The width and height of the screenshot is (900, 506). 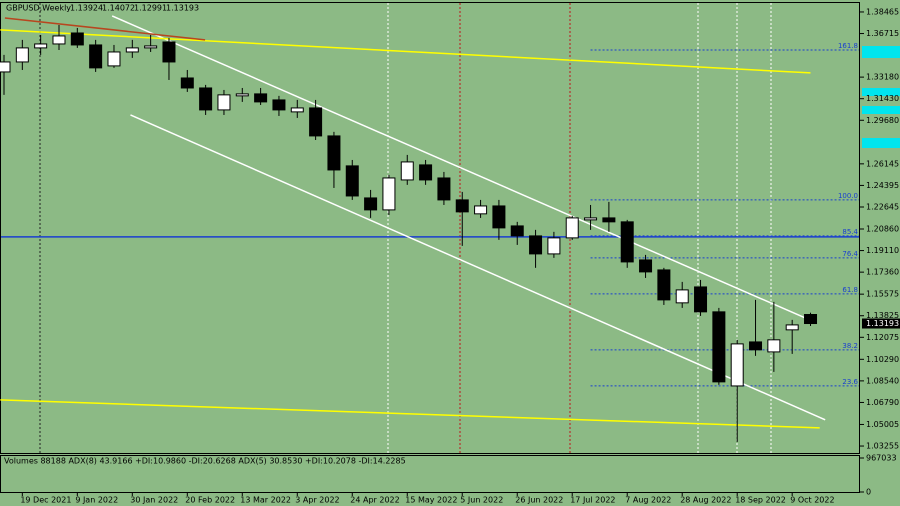 I want to click on x-tick-label: 15 May 2022, so click(x=431, y=500).